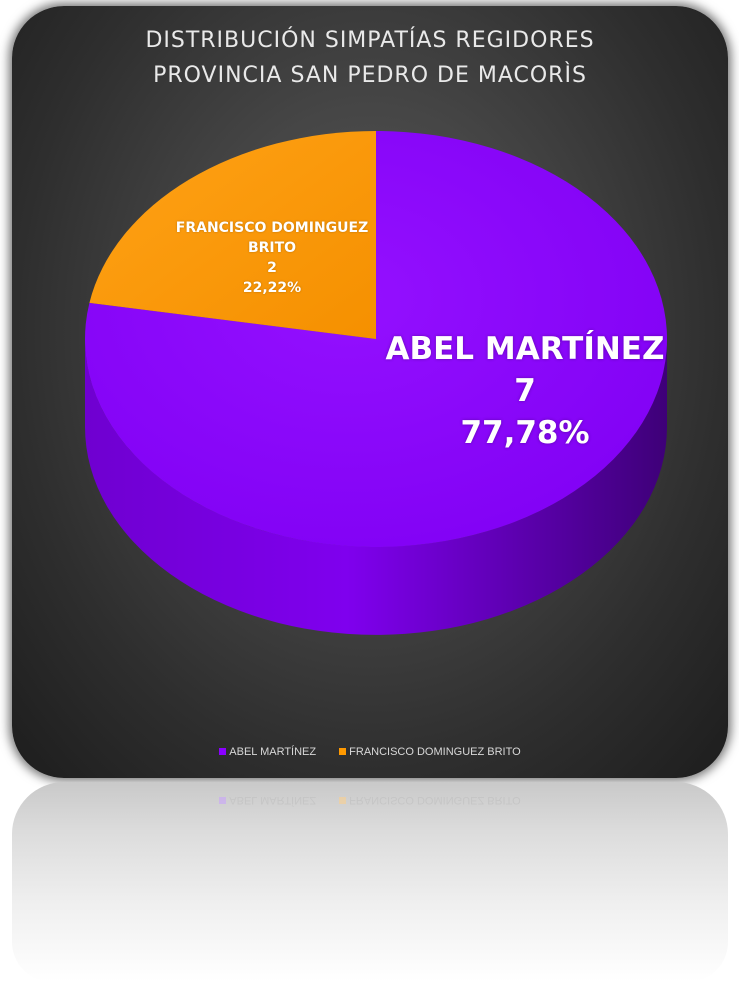  Describe the element at coordinates (525, 433) in the screenshot. I see `data-label-abel-percent: 77,78%` at that location.